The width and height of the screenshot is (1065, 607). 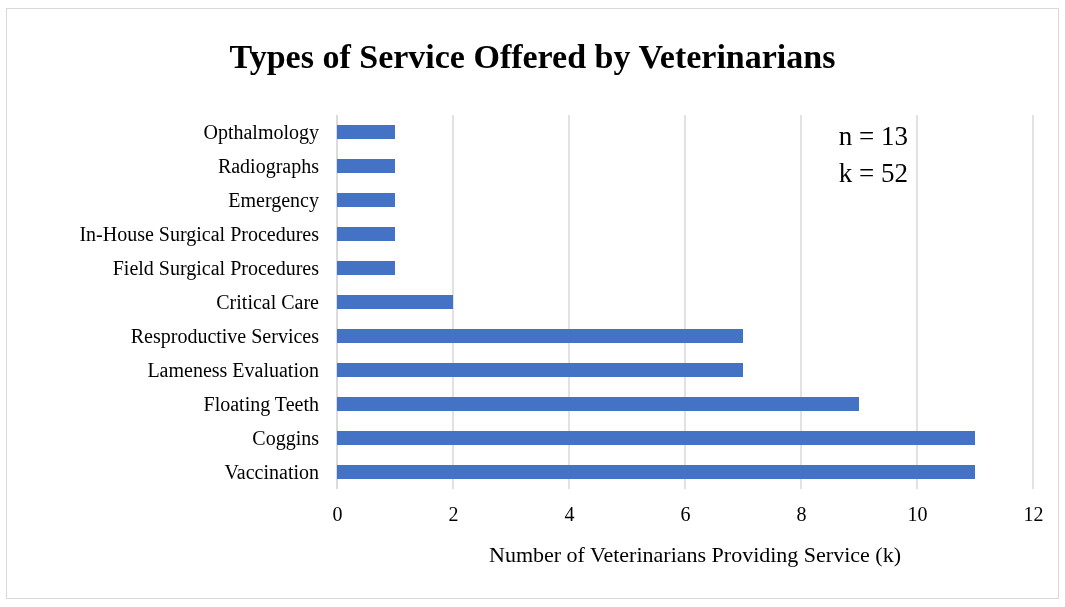 I want to click on x-axis-title: Number of Veterinarians Providing Service (k), so click(x=695, y=554).